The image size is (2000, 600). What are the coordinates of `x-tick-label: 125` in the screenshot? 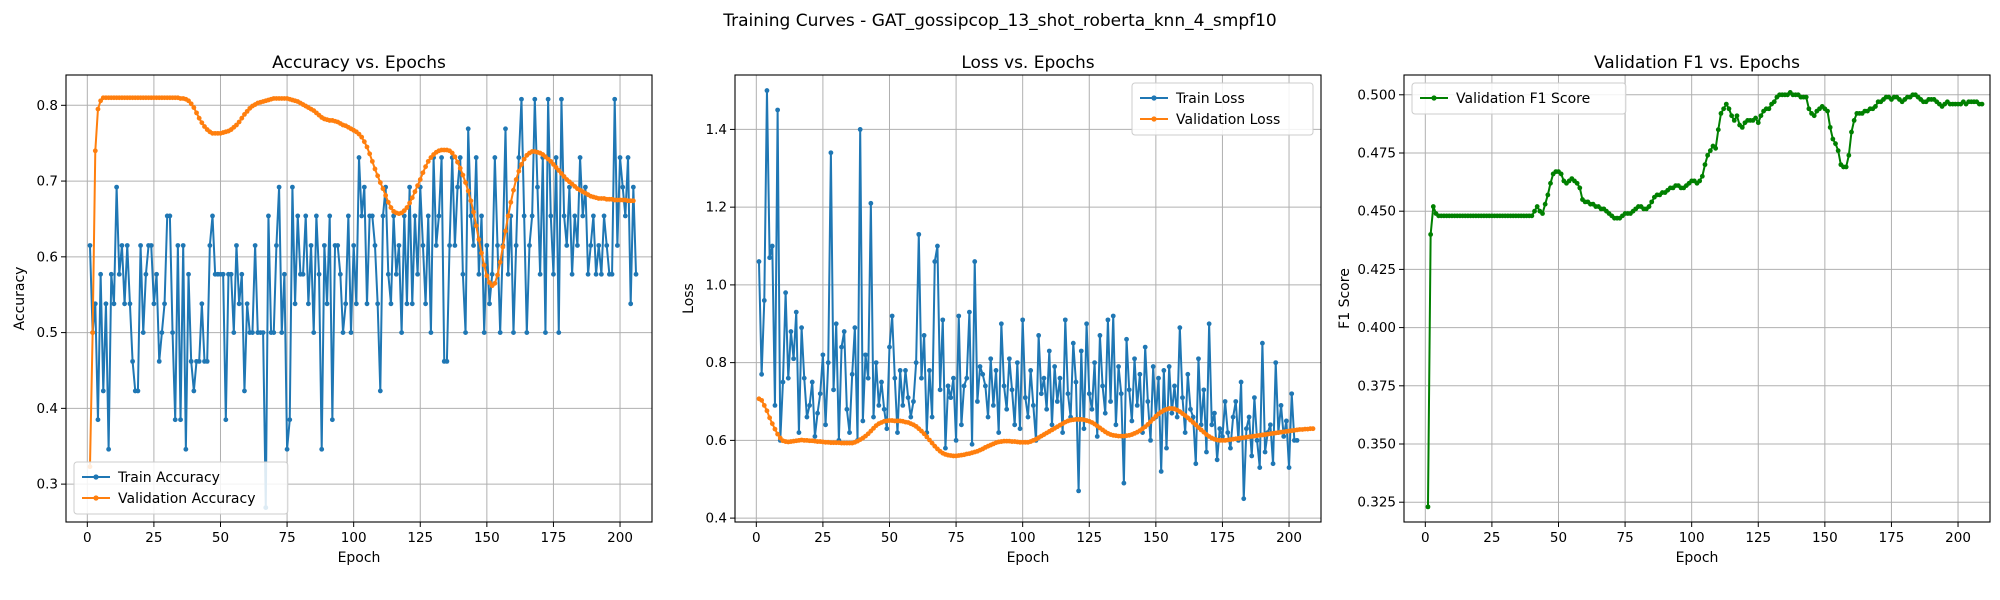 It's located at (1758, 538).